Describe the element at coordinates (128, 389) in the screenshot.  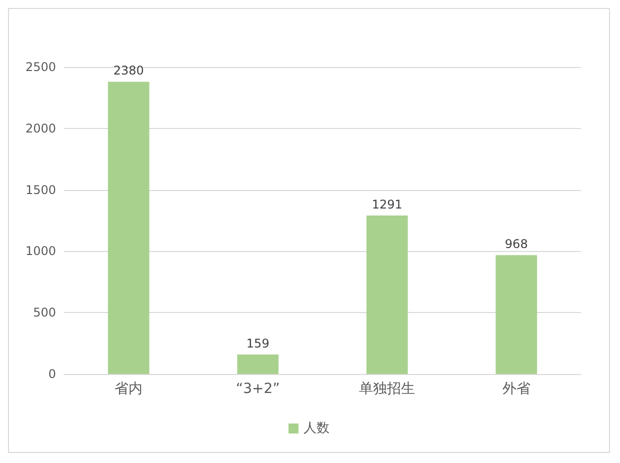
I see `x-tick-label: 省内` at that location.